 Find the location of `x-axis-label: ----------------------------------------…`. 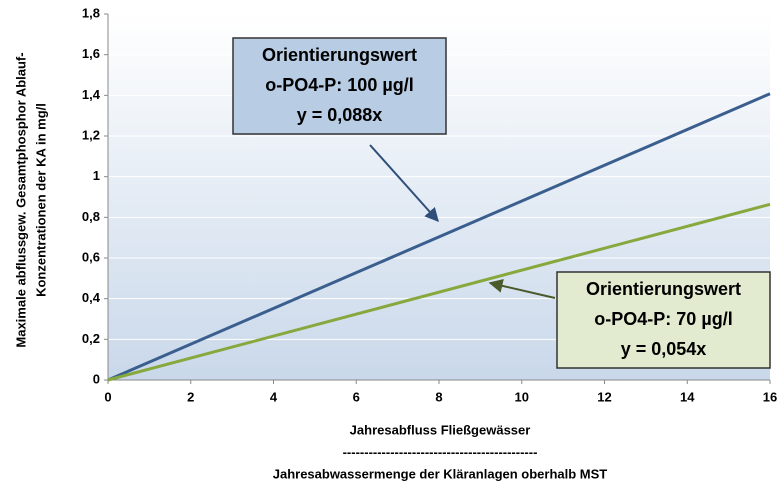

x-axis-label: ----------------------------------------… is located at coordinates (440, 451).